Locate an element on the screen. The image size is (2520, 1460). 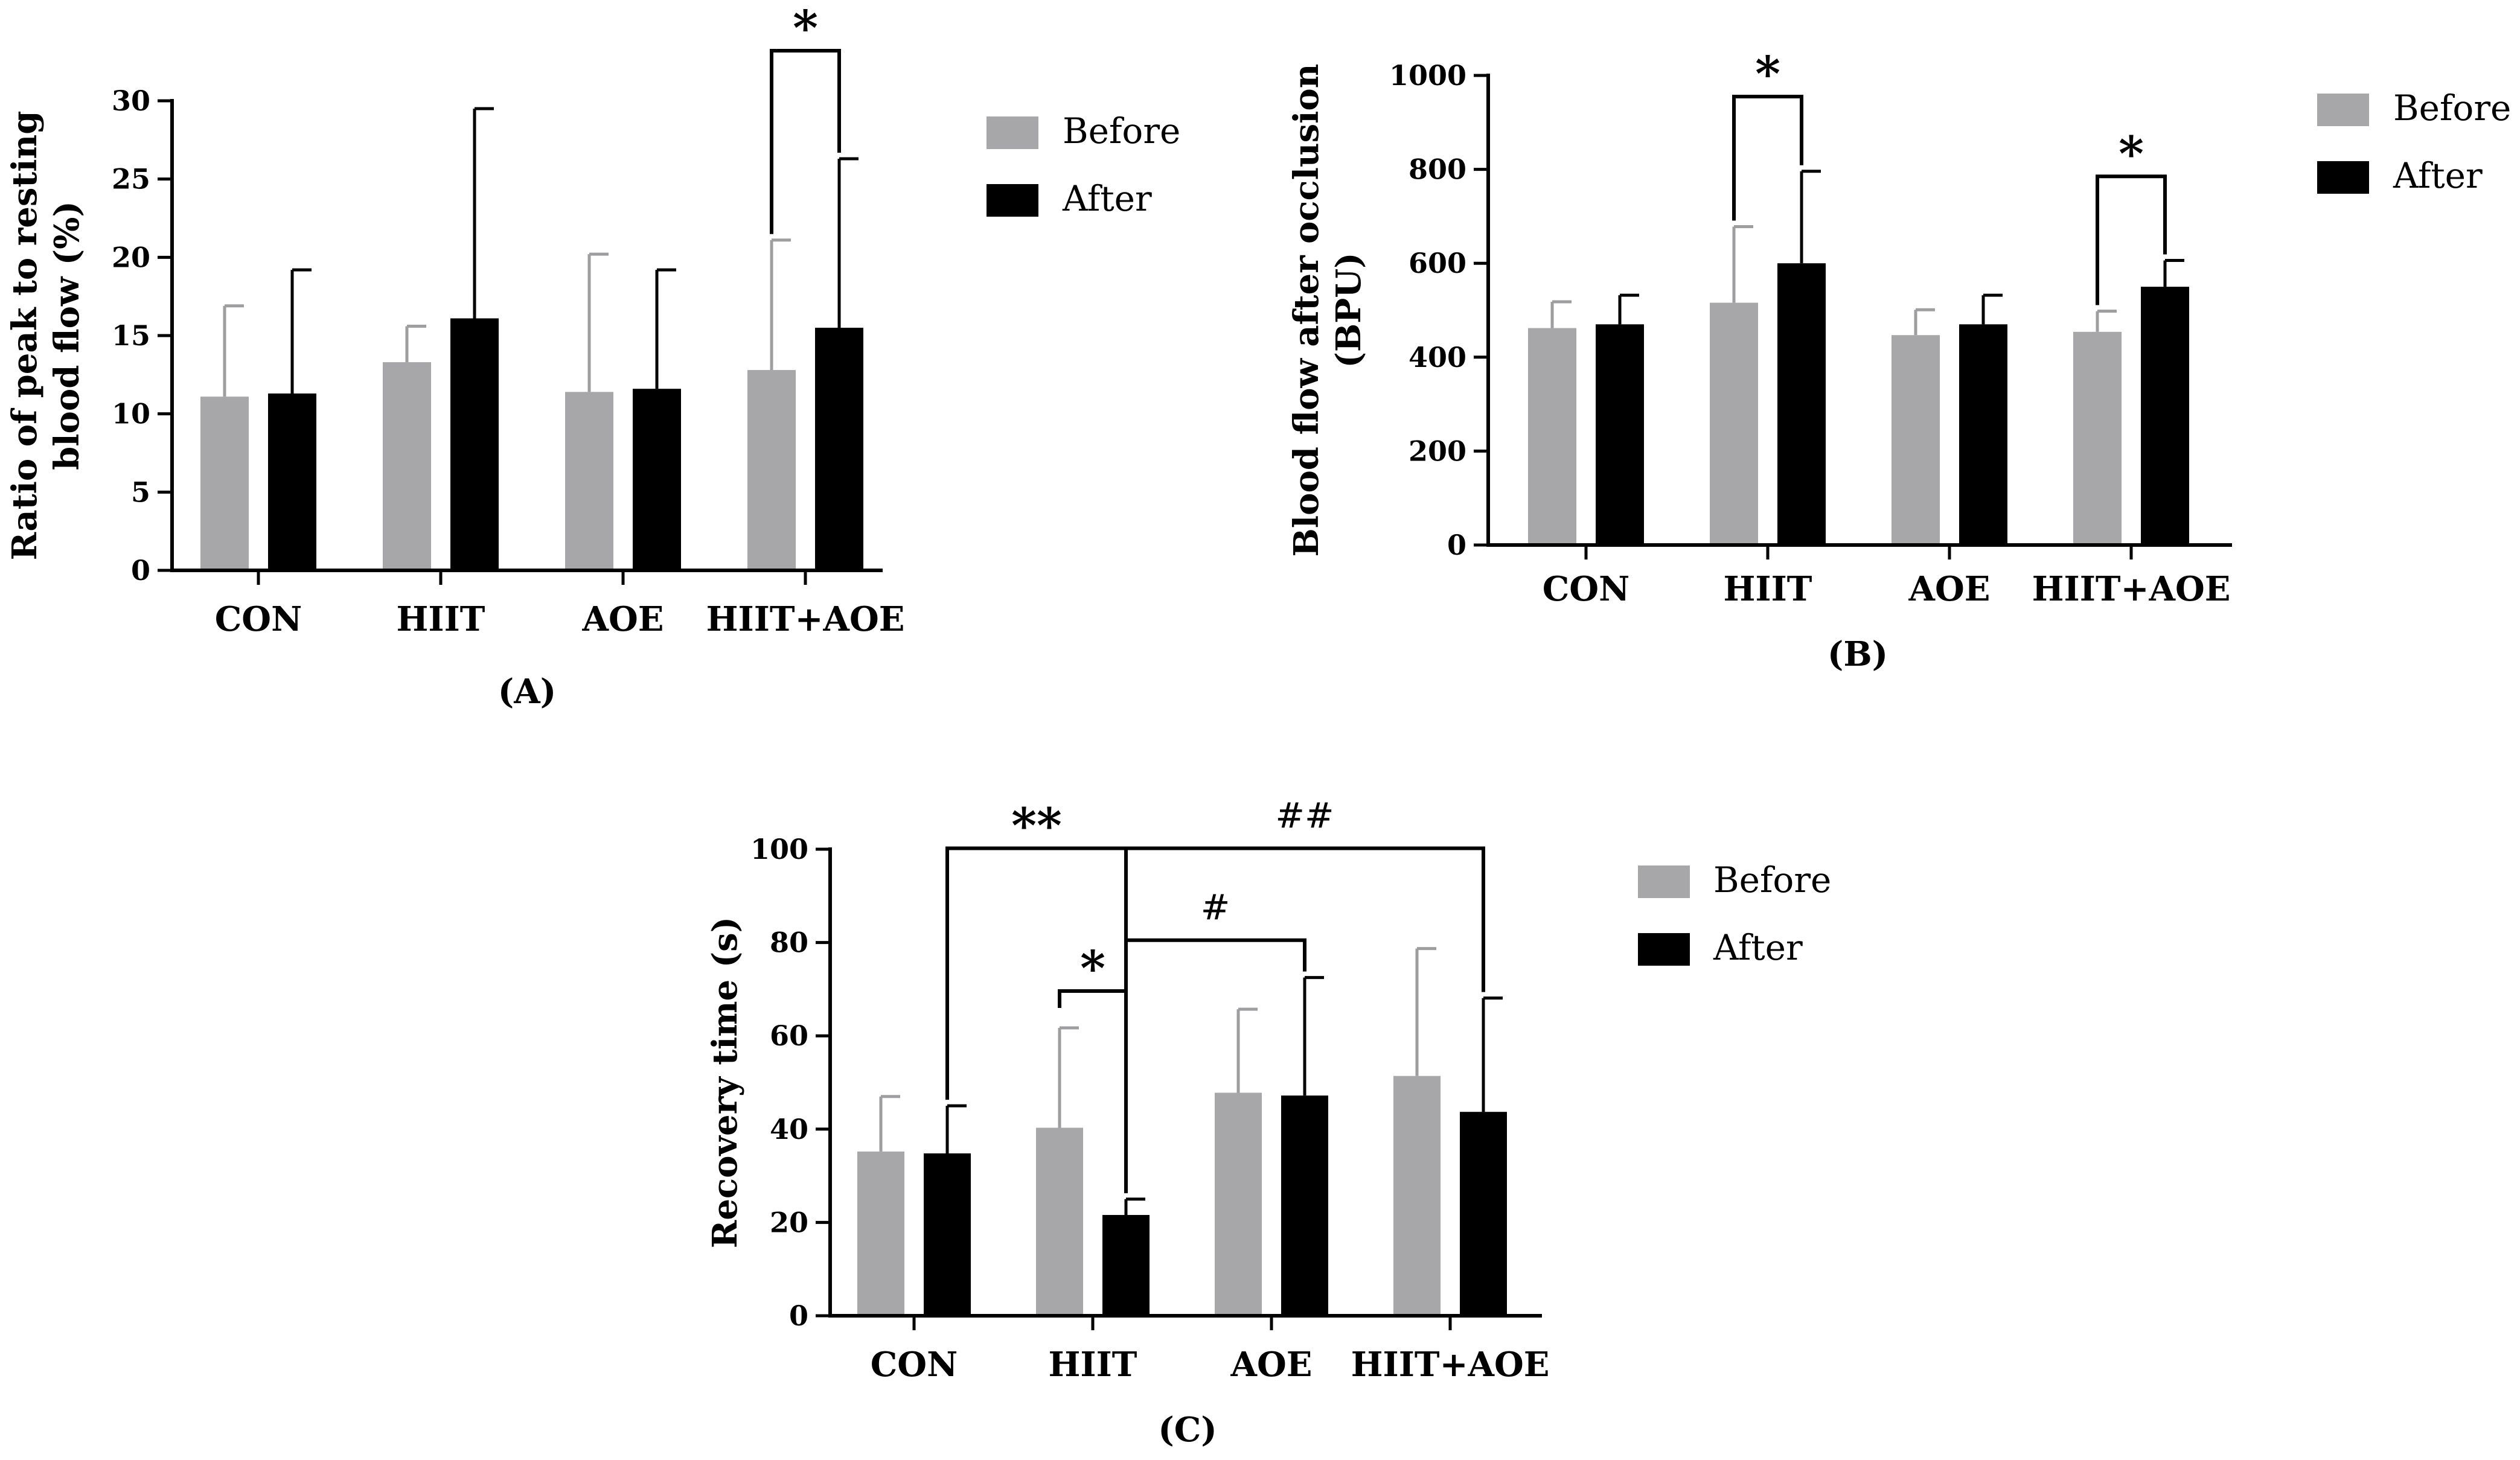
y-tick-label: 10 is located at coordinates (131, 414).